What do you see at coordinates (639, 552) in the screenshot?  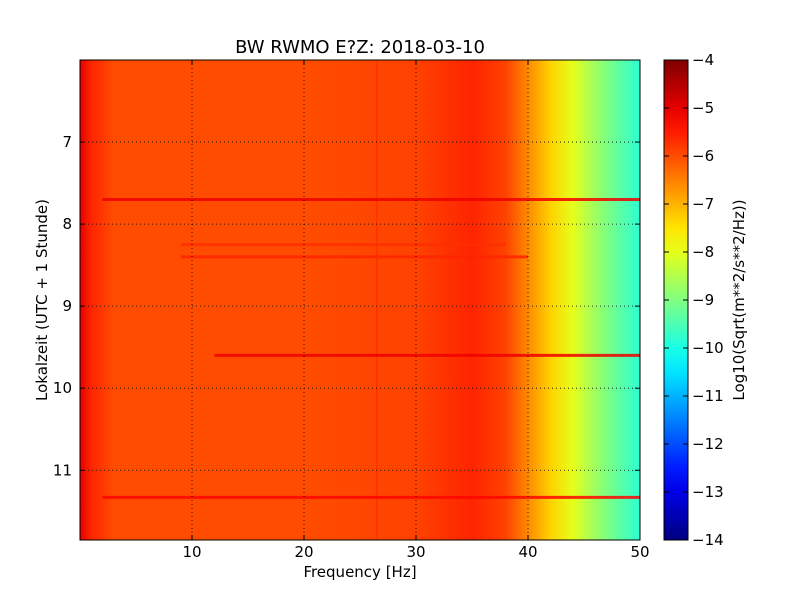 I see `x-tick-label-4: 50` at bounding box center [639, 552].